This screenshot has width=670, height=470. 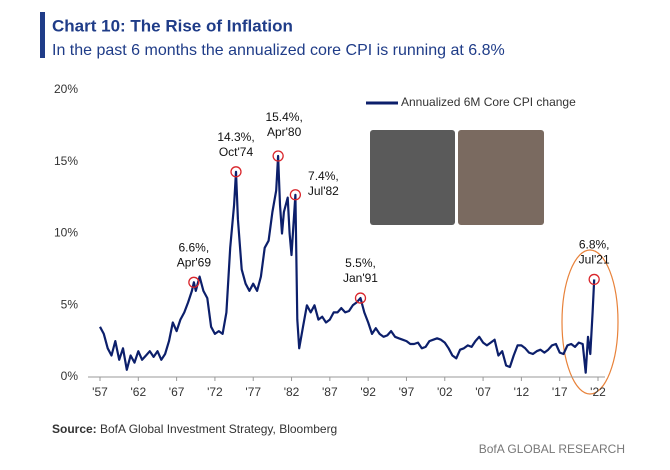 I want to click on legend-label: Annualized 6M Core CPI change, so click(x=488, y=102).